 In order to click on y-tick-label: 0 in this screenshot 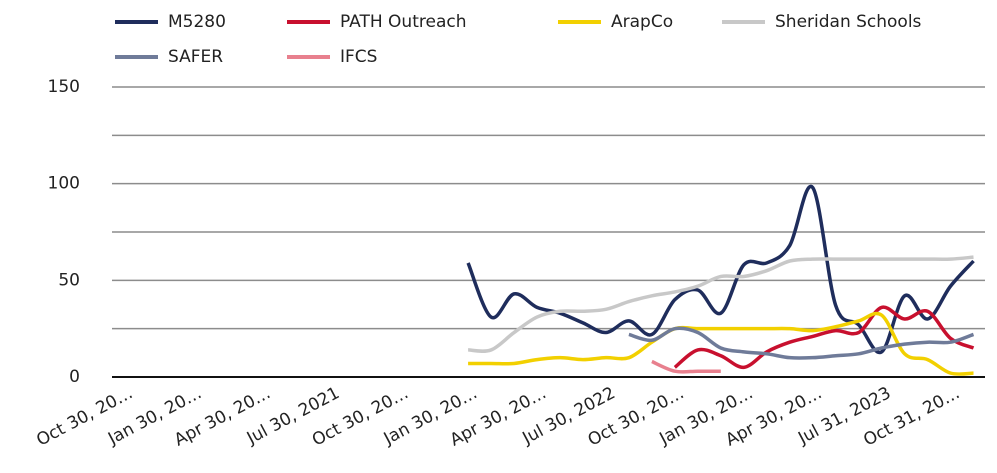, I will do `click(74, 377)`.